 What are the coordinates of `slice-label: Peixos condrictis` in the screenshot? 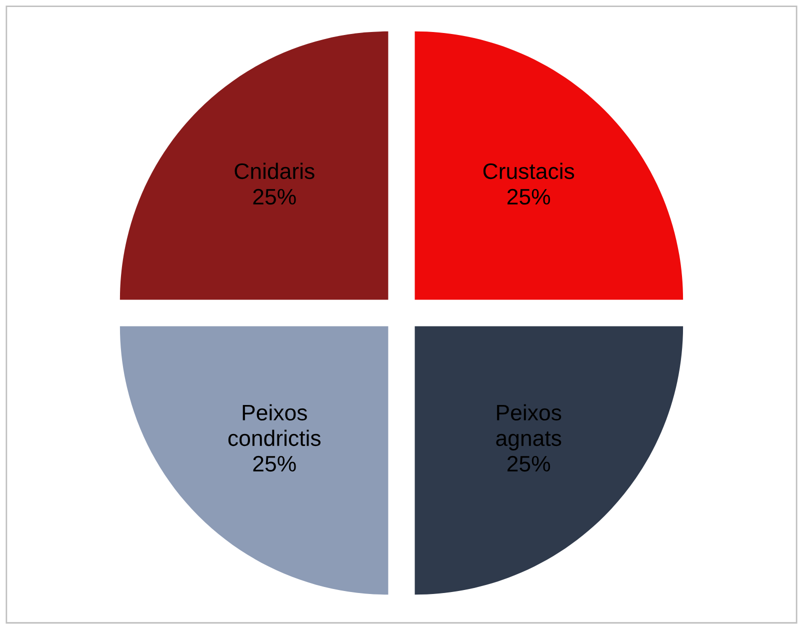 It's located at (274, 425).